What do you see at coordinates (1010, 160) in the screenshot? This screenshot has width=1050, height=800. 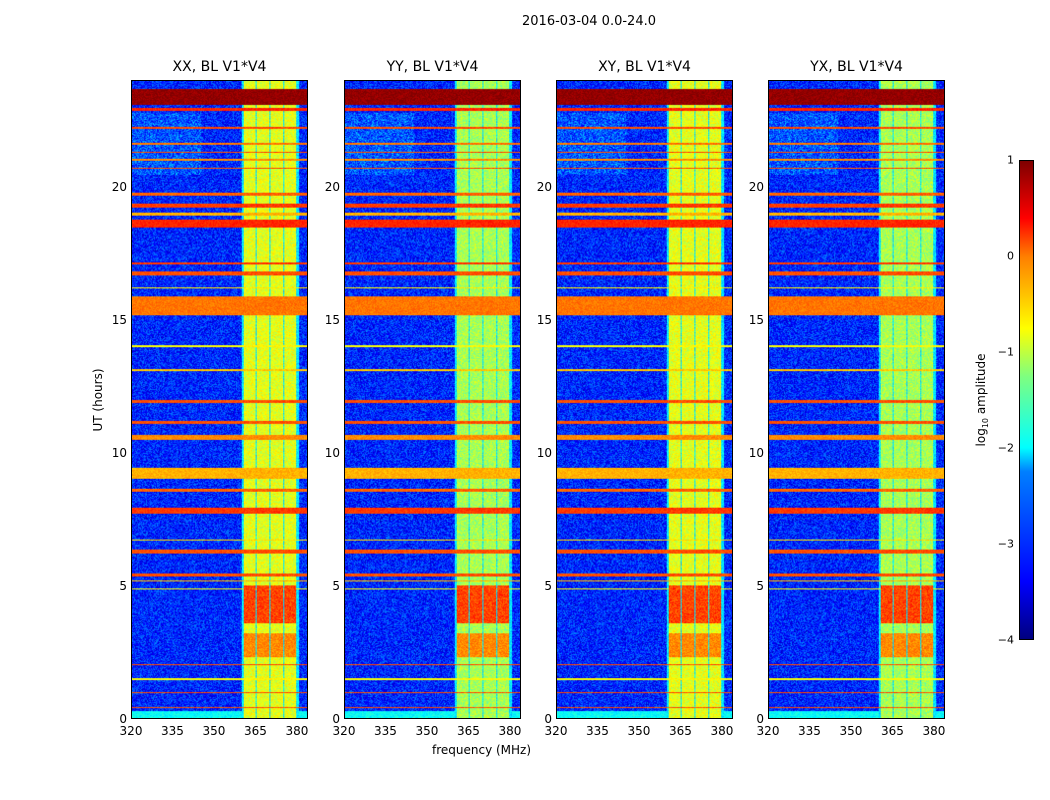 I see `colorbar-tick-label: 1` at bounding box center [1010, 160].